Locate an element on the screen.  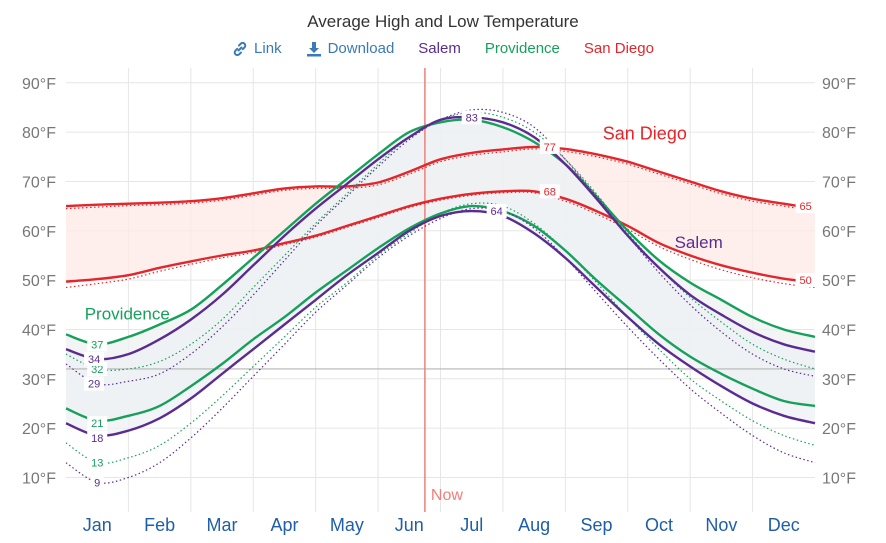
legend-label-providence: Providence is located at coordinates (522, 48).